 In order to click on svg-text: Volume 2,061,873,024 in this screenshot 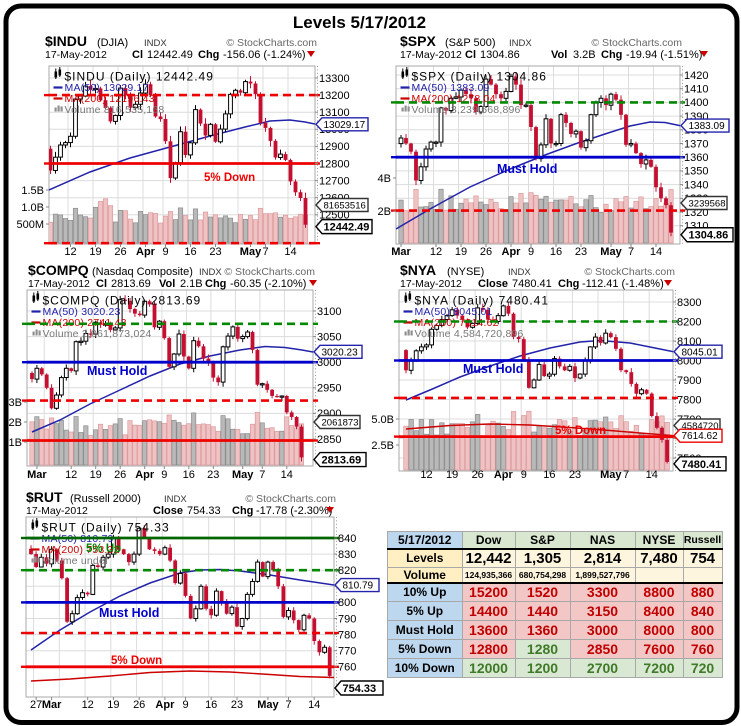, I will do `click(97, 334)`.